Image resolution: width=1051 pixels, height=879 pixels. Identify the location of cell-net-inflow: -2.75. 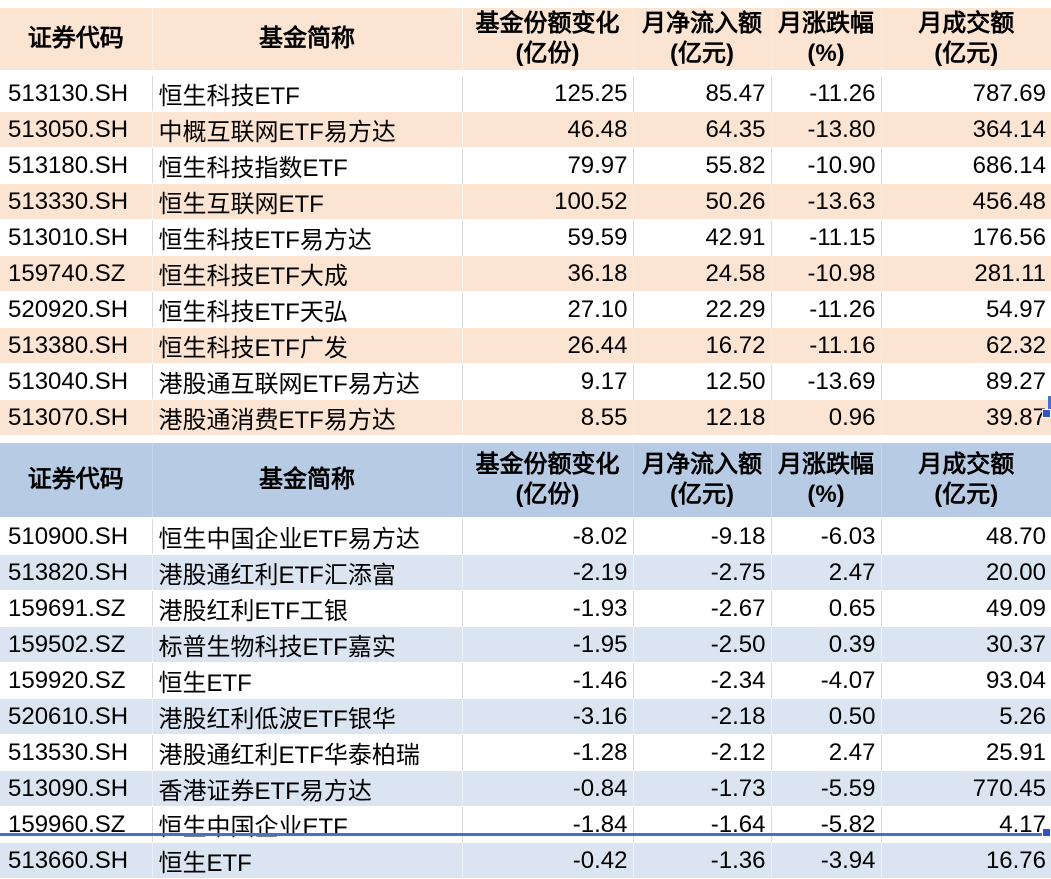
(702, 572).